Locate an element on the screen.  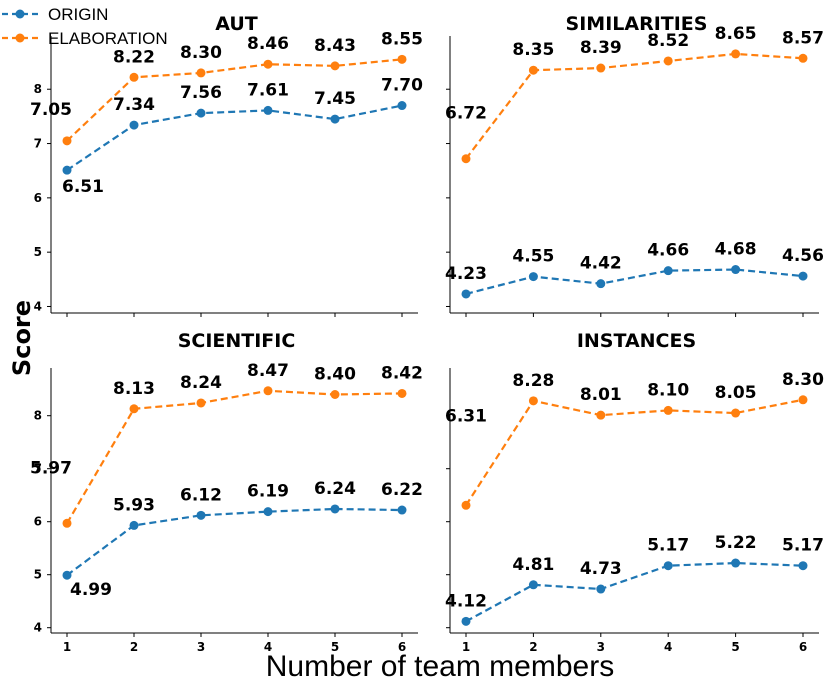
x-tick-label: 2 is located at coordinates (134, 647).